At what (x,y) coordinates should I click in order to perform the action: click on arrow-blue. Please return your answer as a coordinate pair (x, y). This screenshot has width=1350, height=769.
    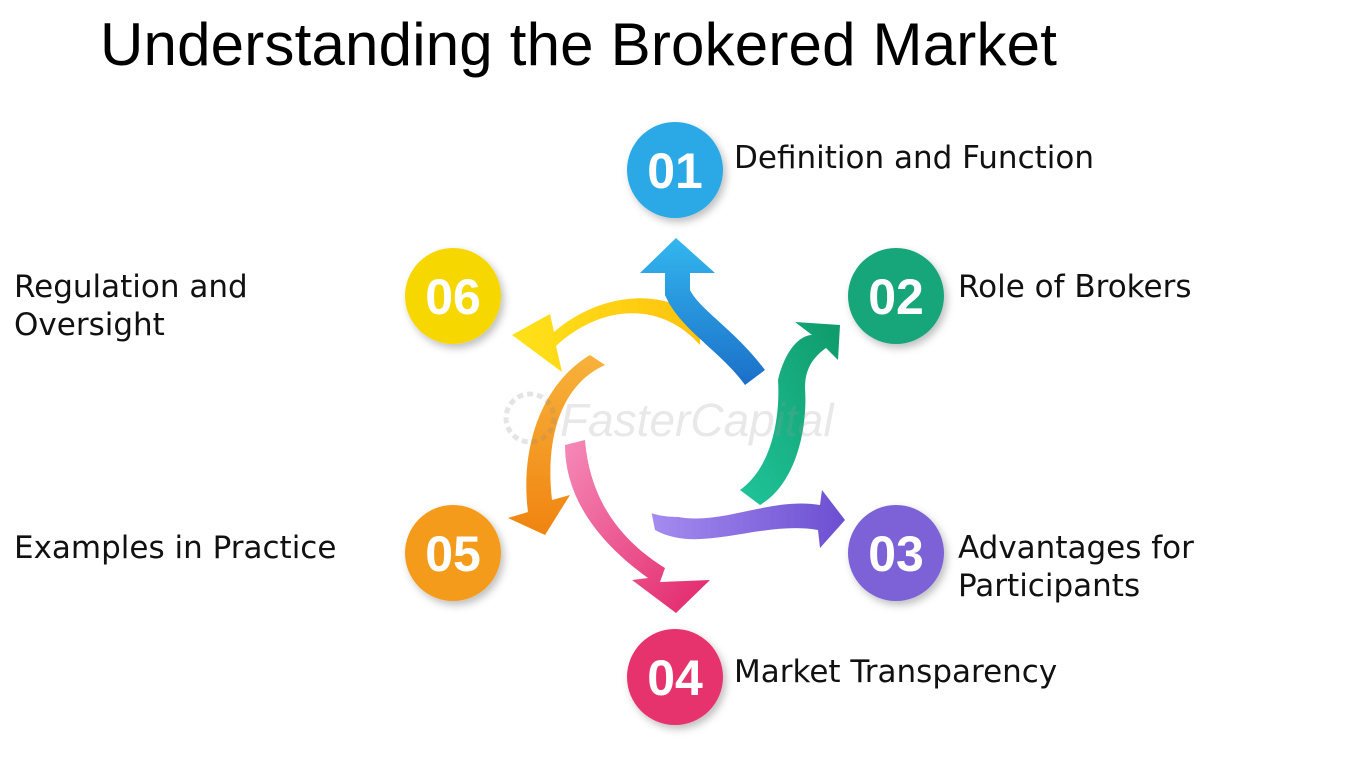
    Looking at the image, I should click on (702, 311).